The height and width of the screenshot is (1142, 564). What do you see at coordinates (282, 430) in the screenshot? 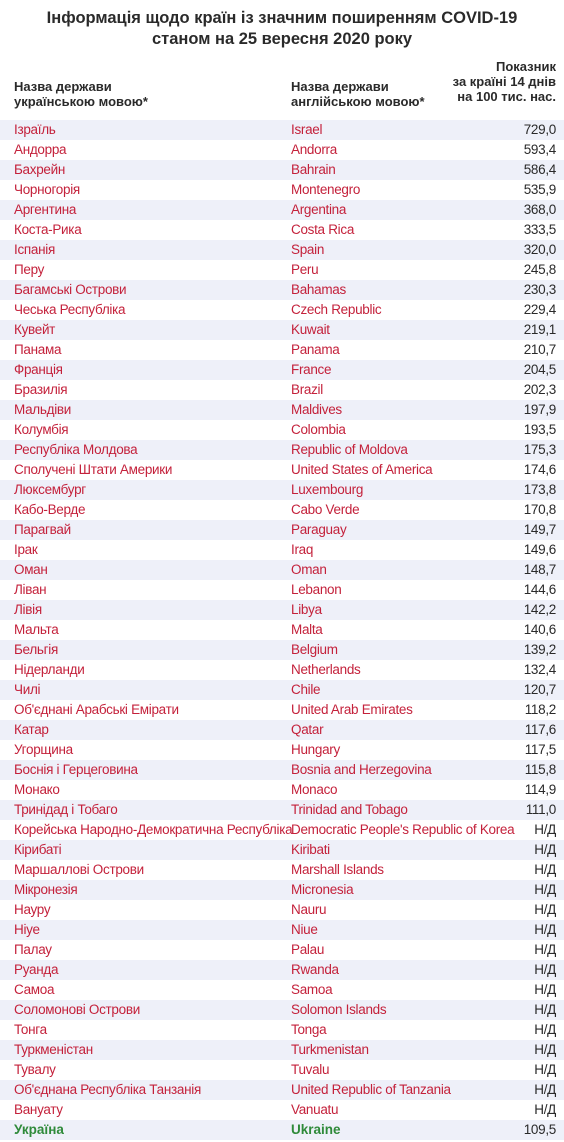
I see `table-row: Колумбія Colombia 193,5` at bounding box center [282, 430].